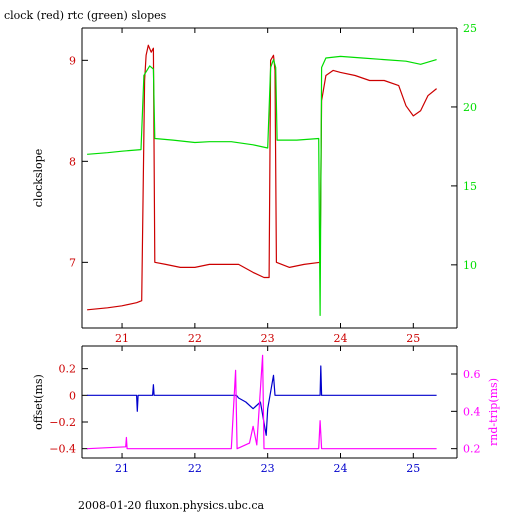 The height and width of the screenshot is (512, 512). What do you see at coordinates (122, 338) in the screenshot?
I see `x-tick-label-0-0: 21` at bounding box center [122, 338].